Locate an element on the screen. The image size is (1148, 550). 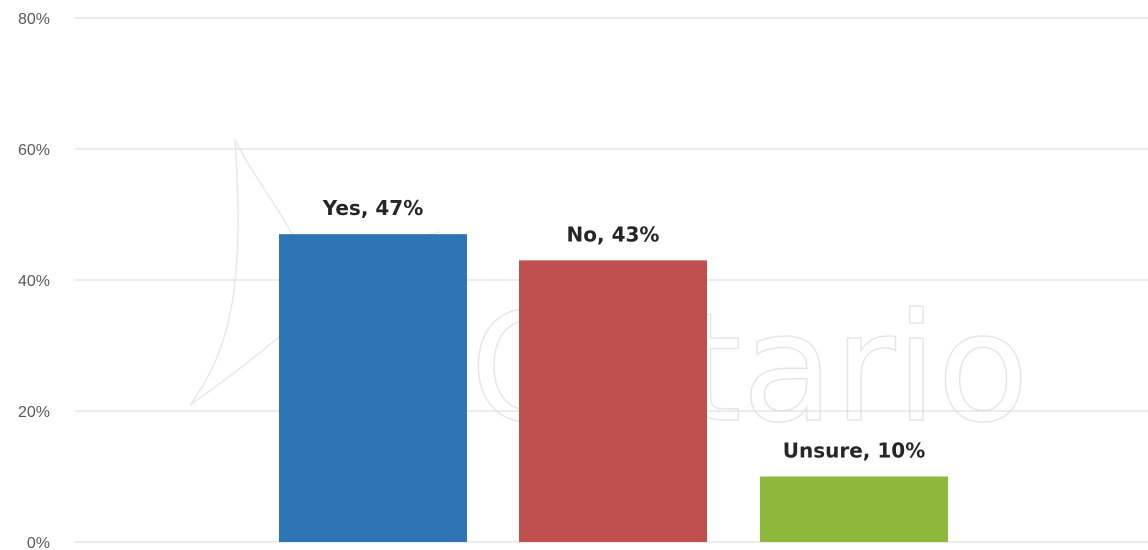
y-tick-label: 60% is located at coordinates (34, 150).